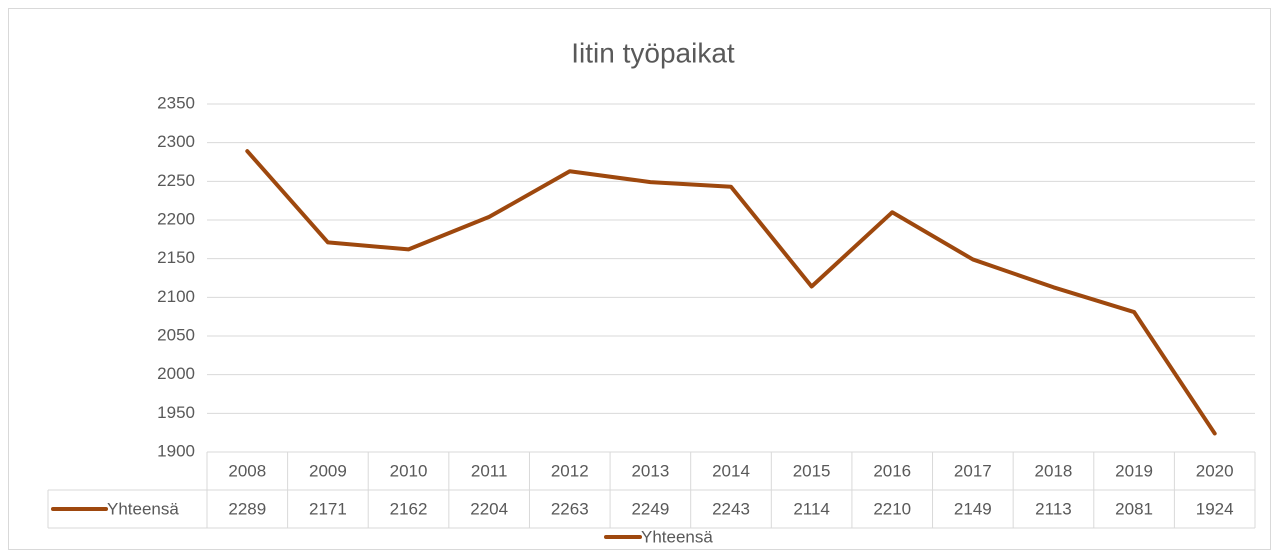 This screenshot has height=559, width=1281. I want to click on x-tick-label: 2010, so click(409, 470).